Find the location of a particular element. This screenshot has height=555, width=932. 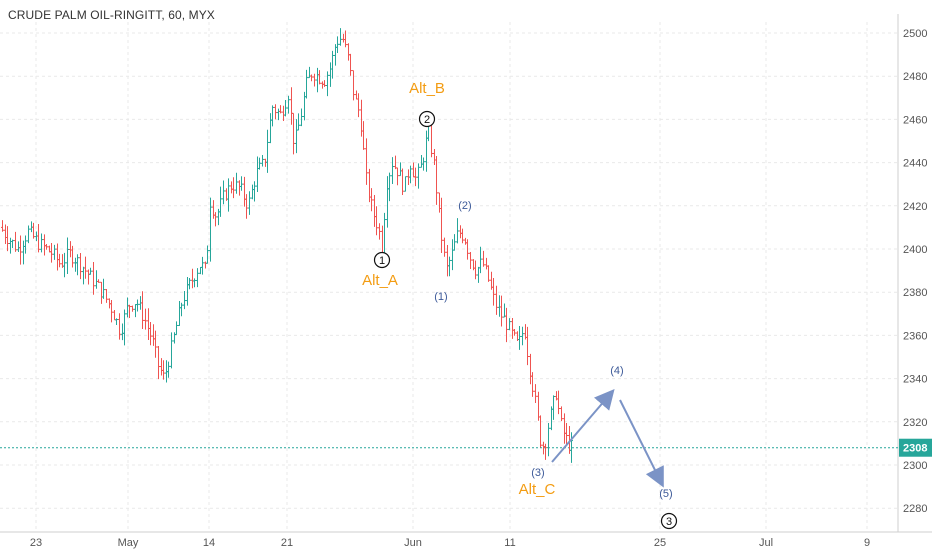

y-tick-label: 2360 is located at coordinates (915, 336).